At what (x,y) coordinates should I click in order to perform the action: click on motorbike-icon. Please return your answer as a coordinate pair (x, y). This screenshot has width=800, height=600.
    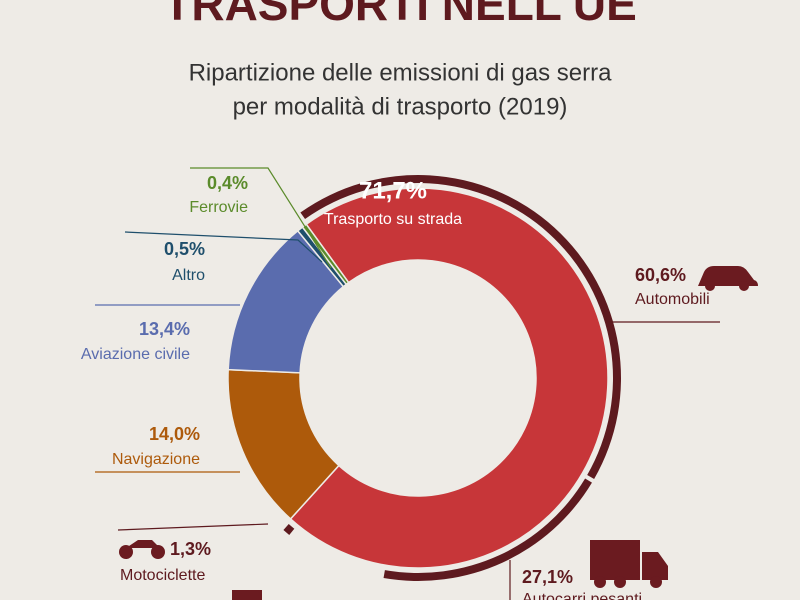
    Looking at the image, I should click on (142, 549).